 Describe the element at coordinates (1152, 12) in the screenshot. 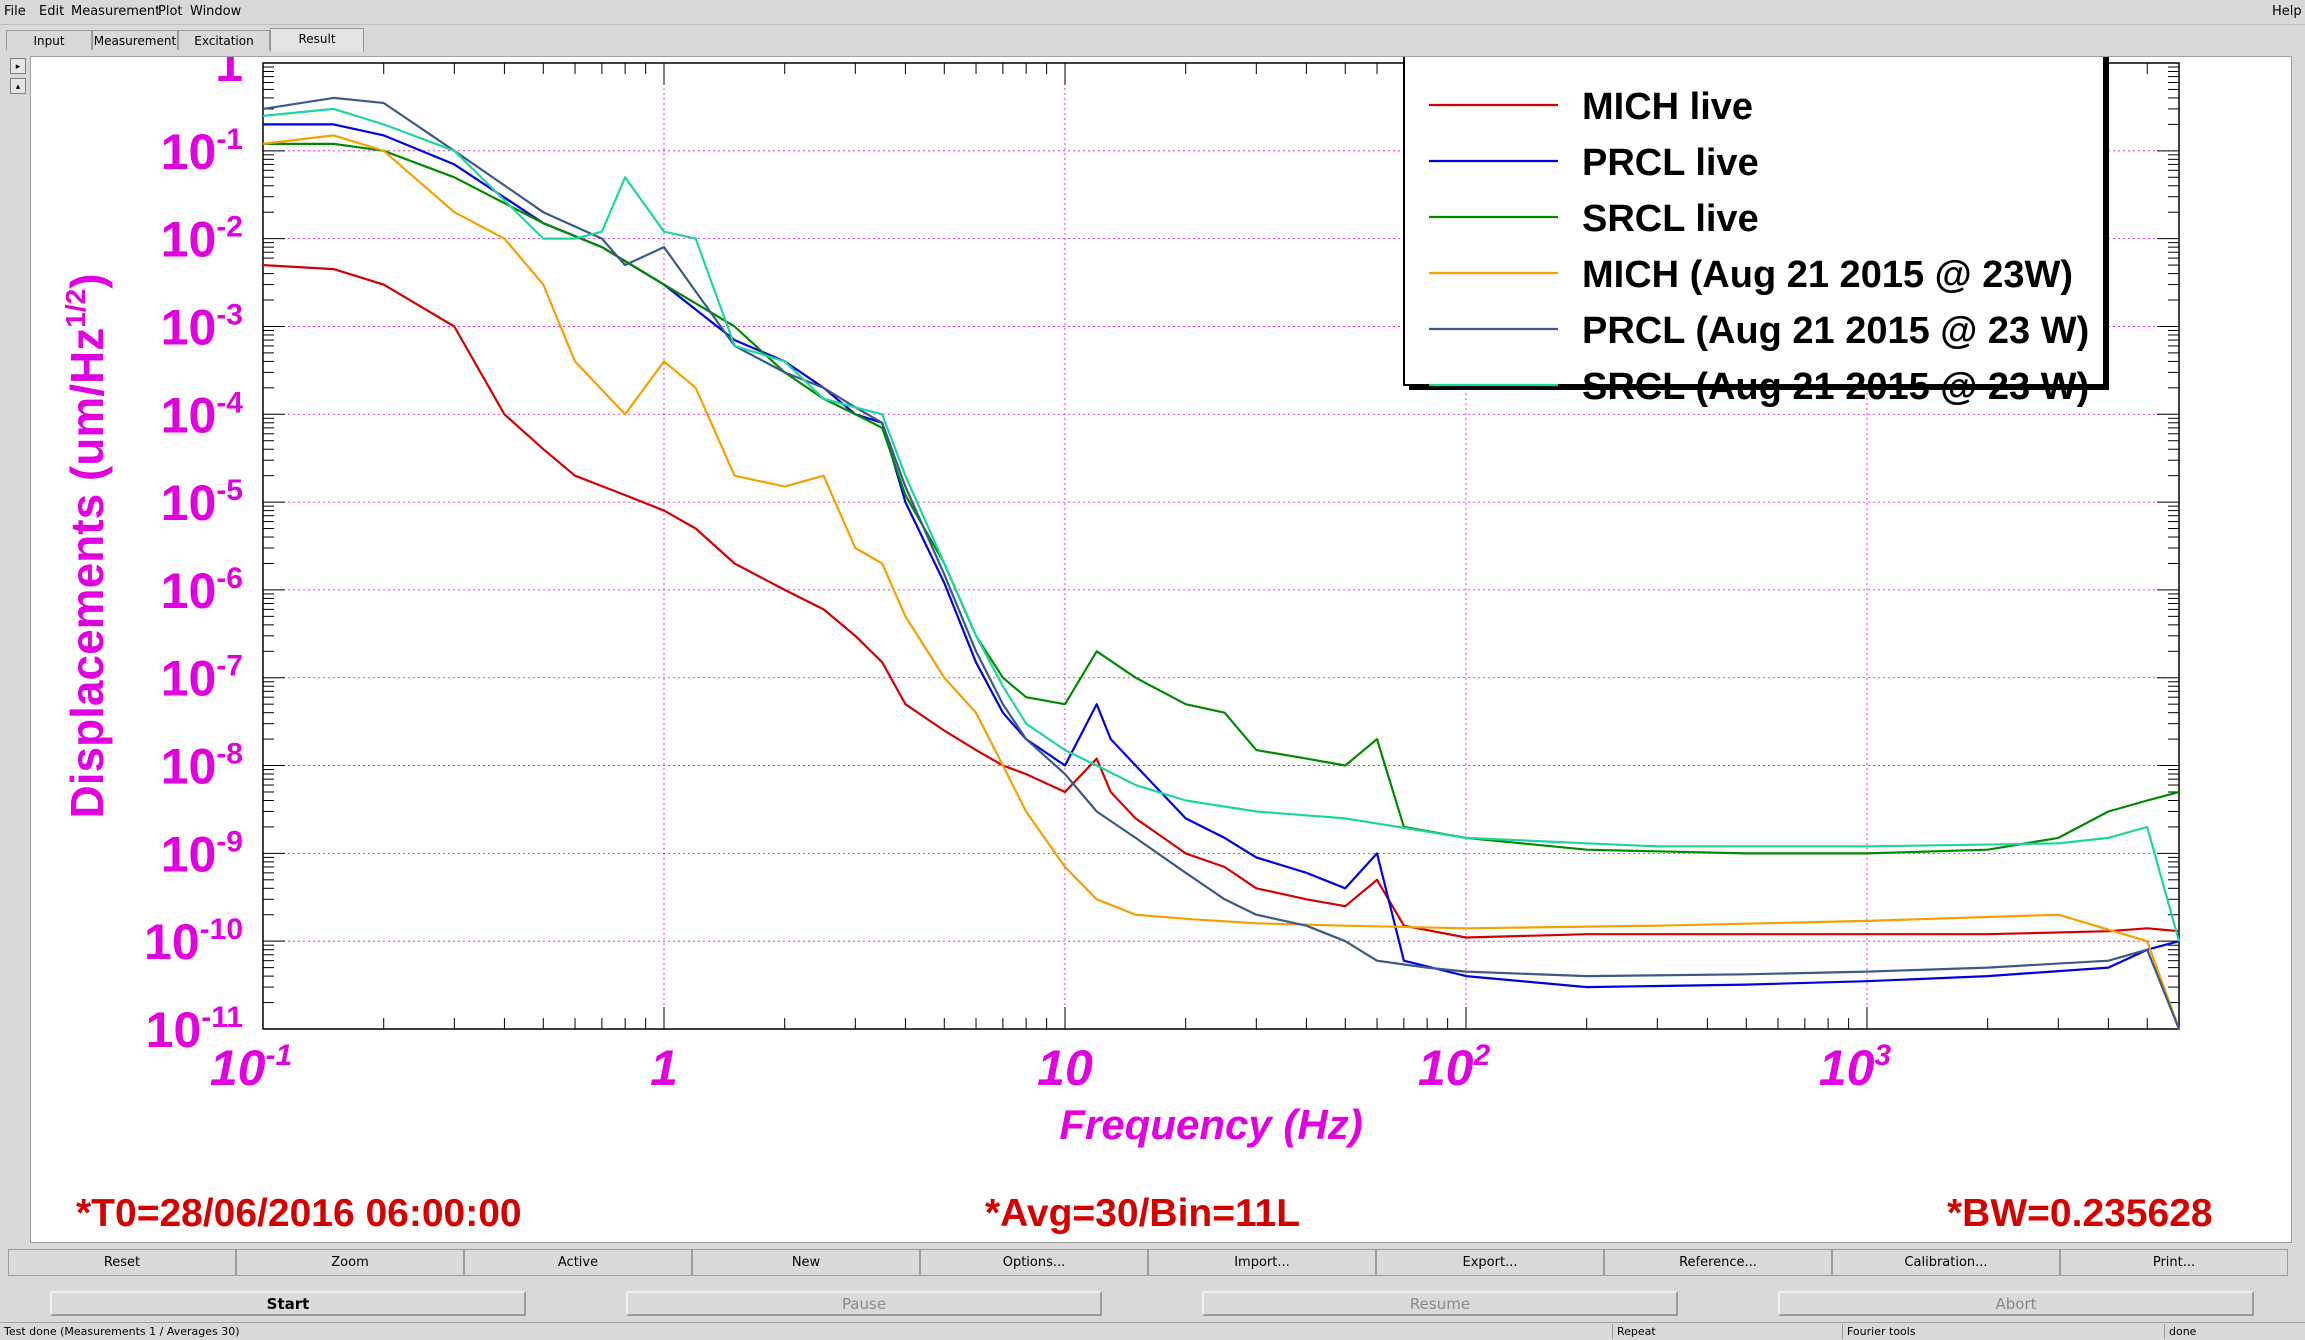

I see `menu-bar: File Edit Measurement Plot Window Help` at that location.